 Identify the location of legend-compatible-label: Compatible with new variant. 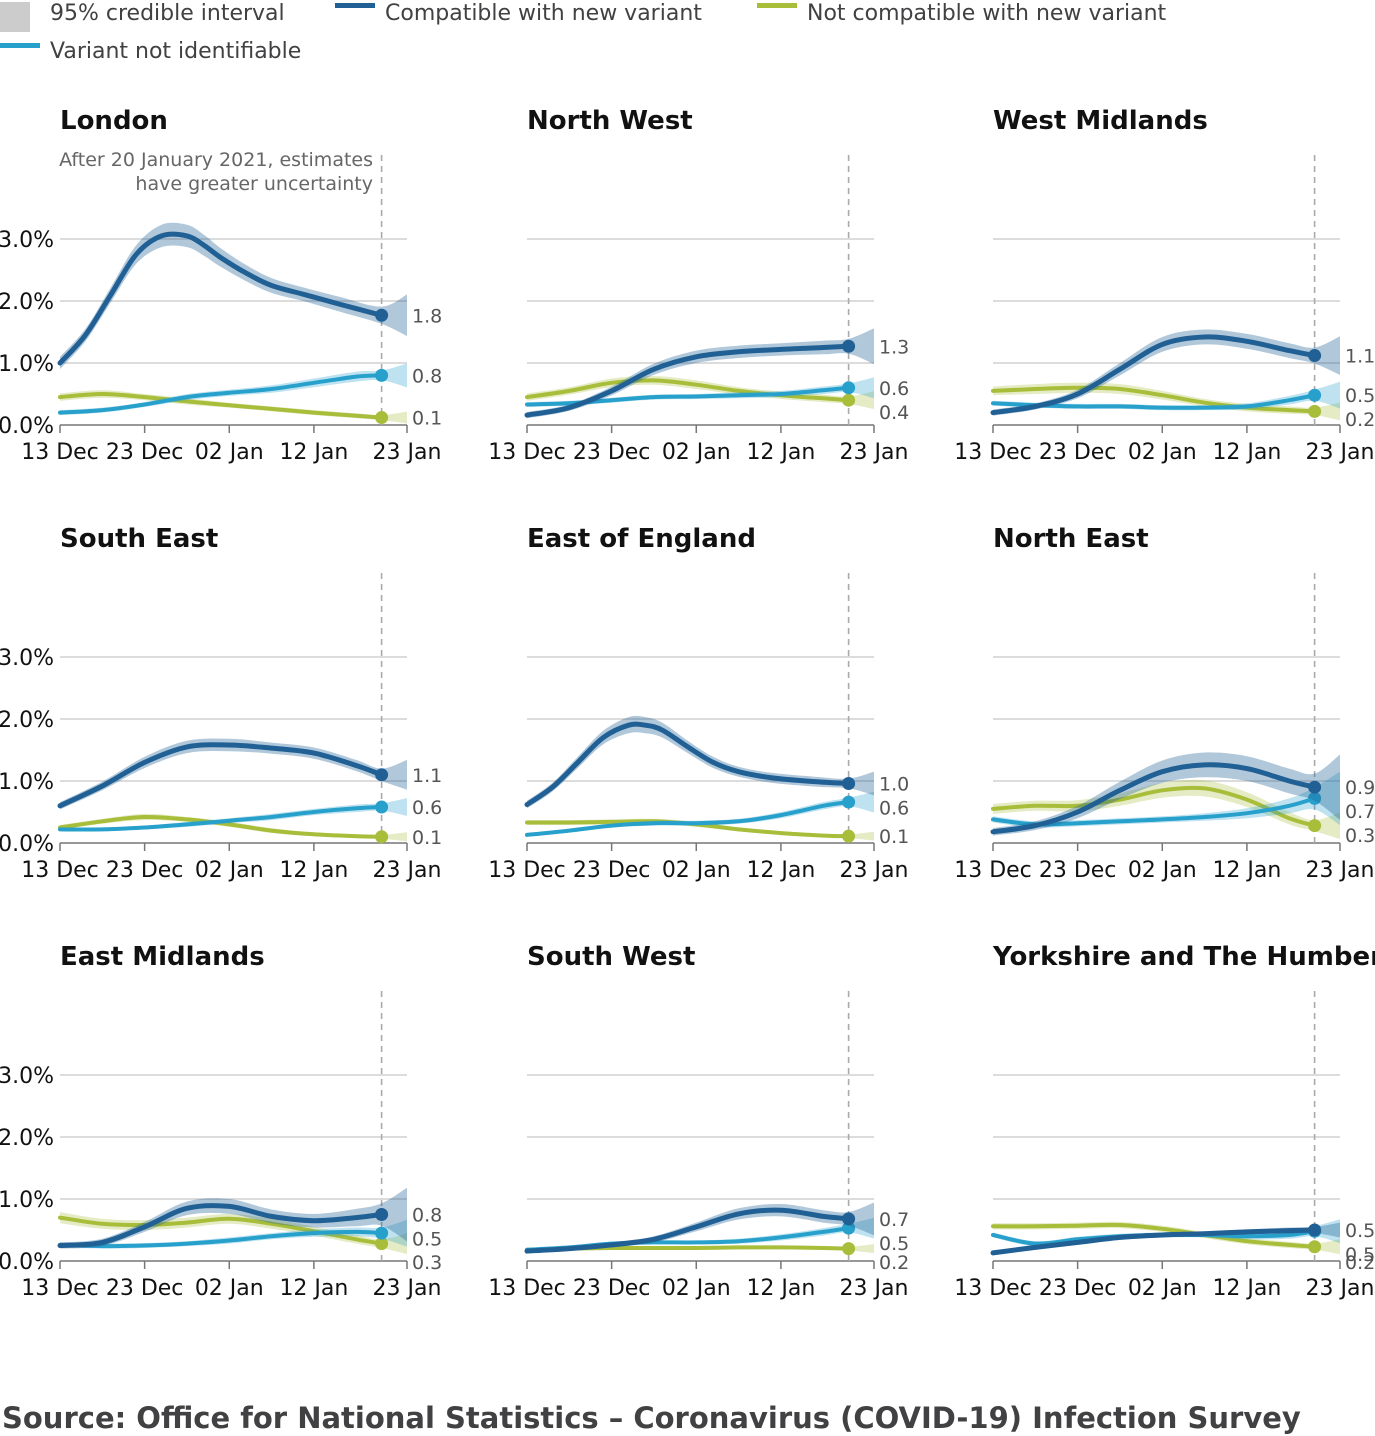
(543, 13).